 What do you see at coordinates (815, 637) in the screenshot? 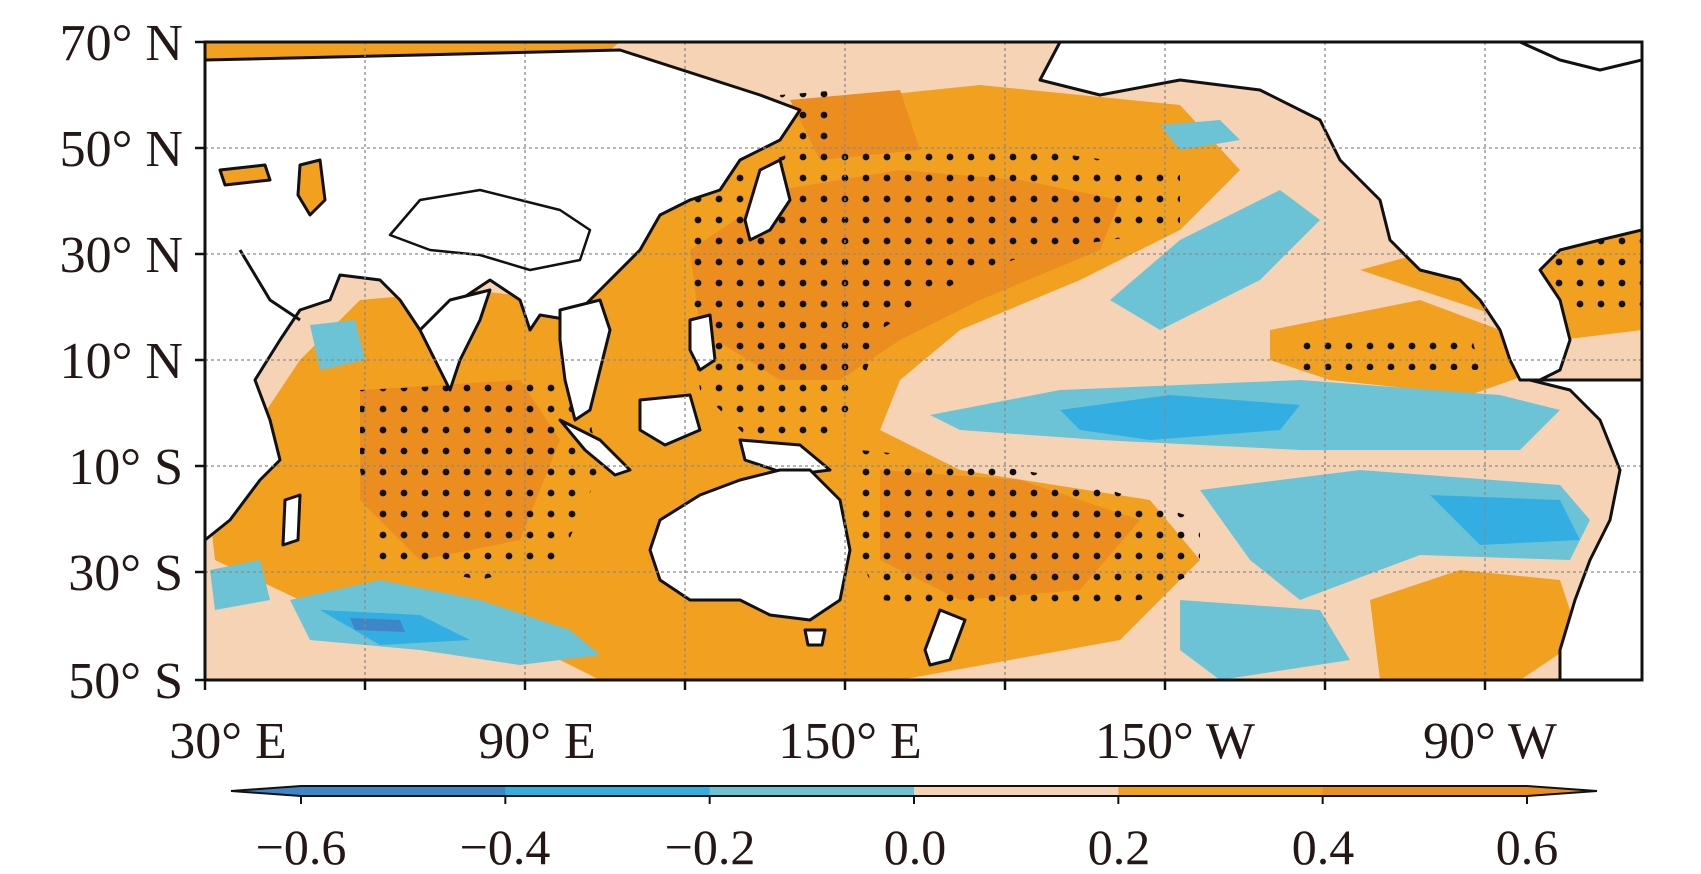
I see `tasmania-island` at bounding box center [815, 637].